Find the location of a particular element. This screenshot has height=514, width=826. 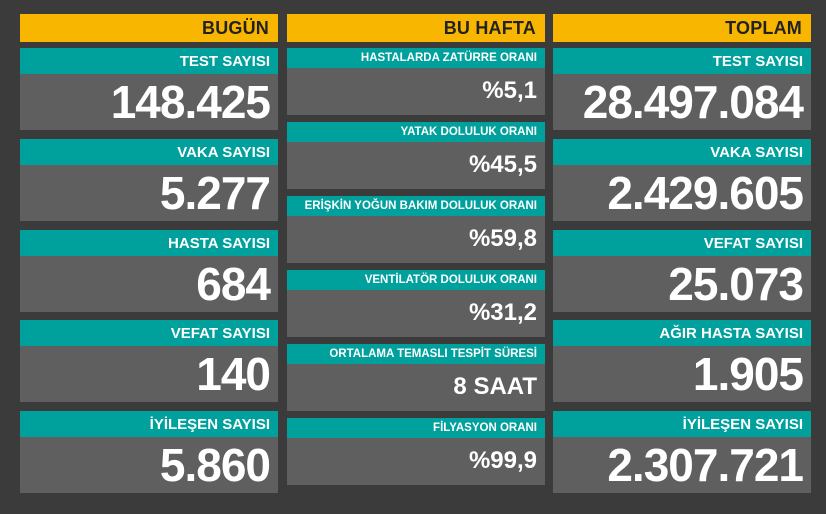

today-patient-value: 684 is located at coordinates (233, 284).